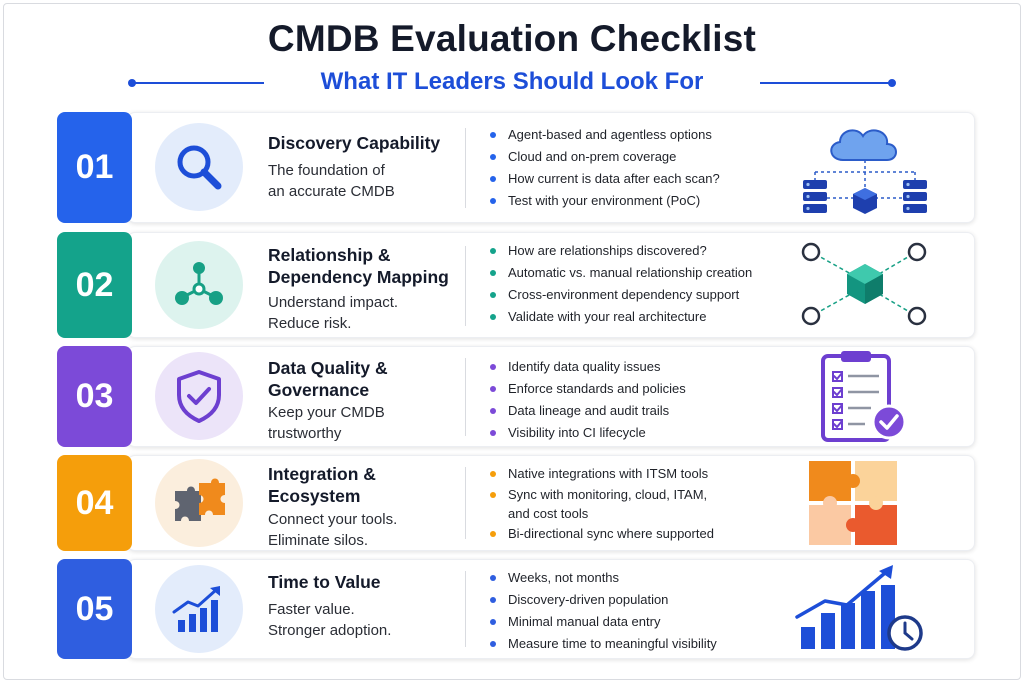  Describe the element at coordinates (199, 609) in the screenshot. I see `growth-chart-icon` at that location.